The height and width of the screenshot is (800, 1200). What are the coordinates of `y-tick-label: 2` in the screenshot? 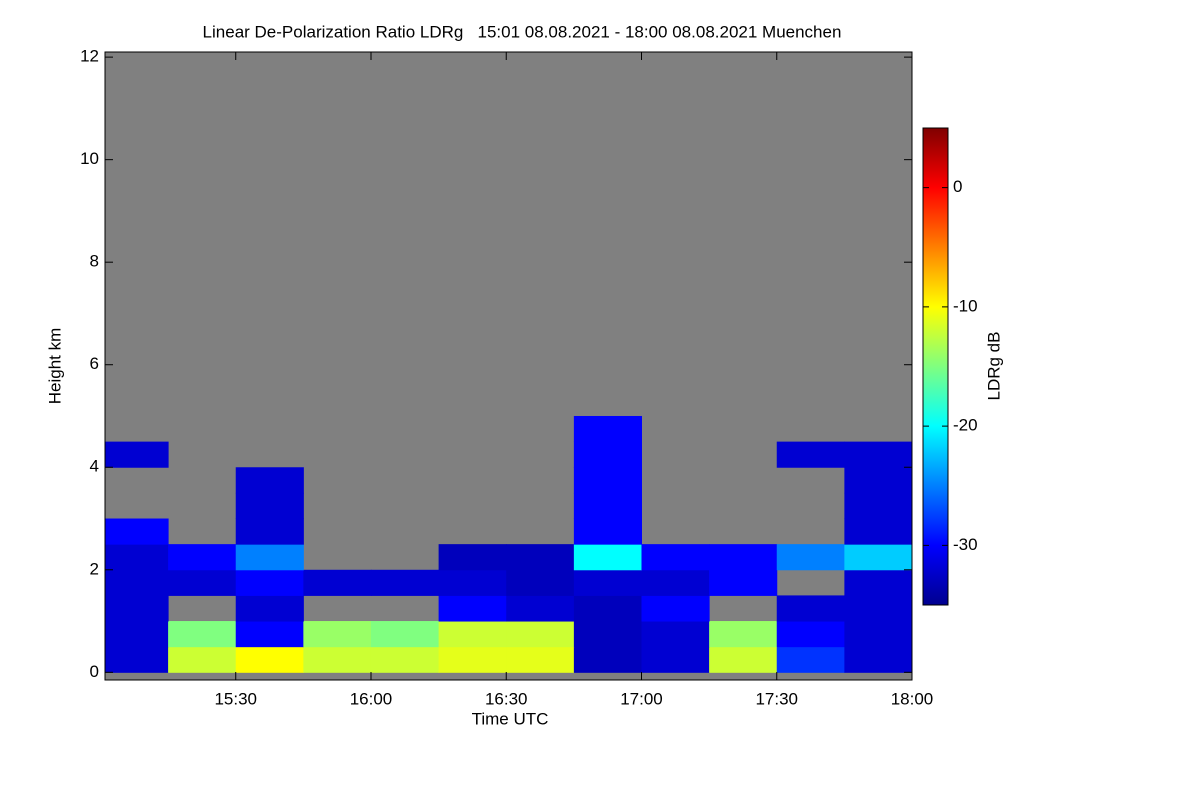 It's located at (94, 568).